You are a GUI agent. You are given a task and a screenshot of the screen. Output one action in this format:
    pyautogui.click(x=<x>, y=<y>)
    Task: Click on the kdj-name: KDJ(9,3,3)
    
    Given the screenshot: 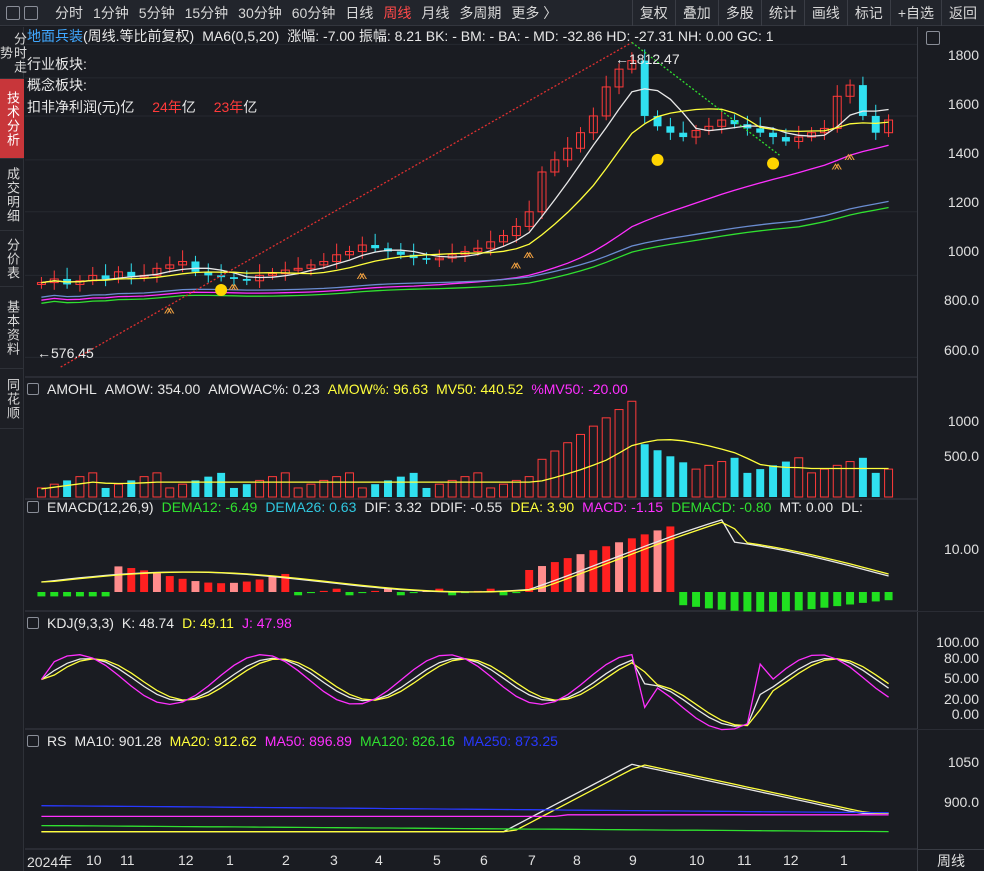 What is the action you would take?
    pyautogui.click(x=80, y=623)
    